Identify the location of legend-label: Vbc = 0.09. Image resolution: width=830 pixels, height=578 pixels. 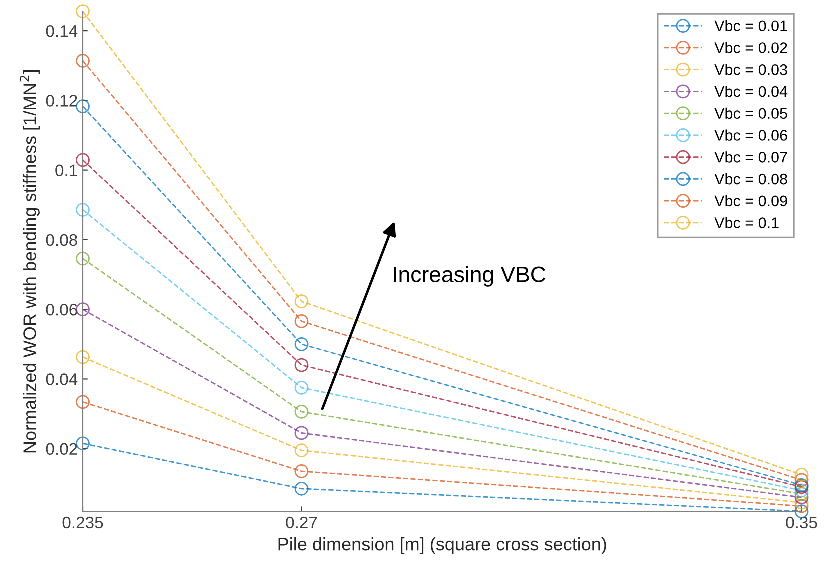
(751, 201).